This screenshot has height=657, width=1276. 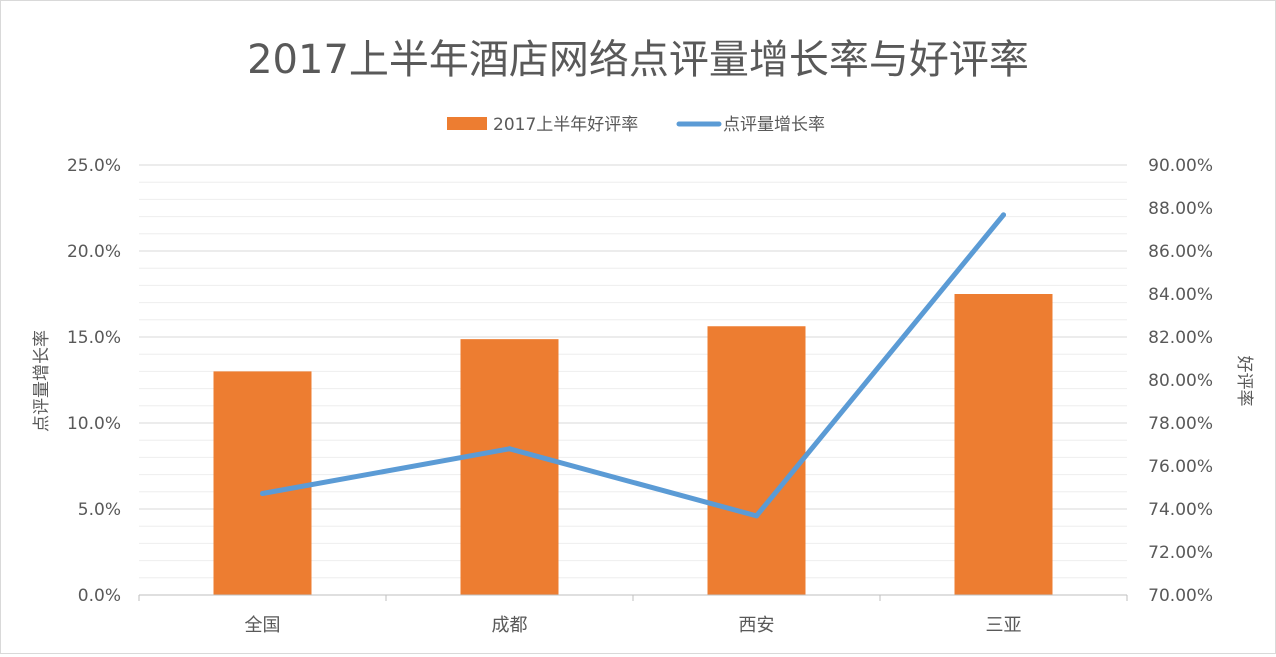 I want to click on y-right-tick-label: 86.00%, so click(x=1180, y=252).